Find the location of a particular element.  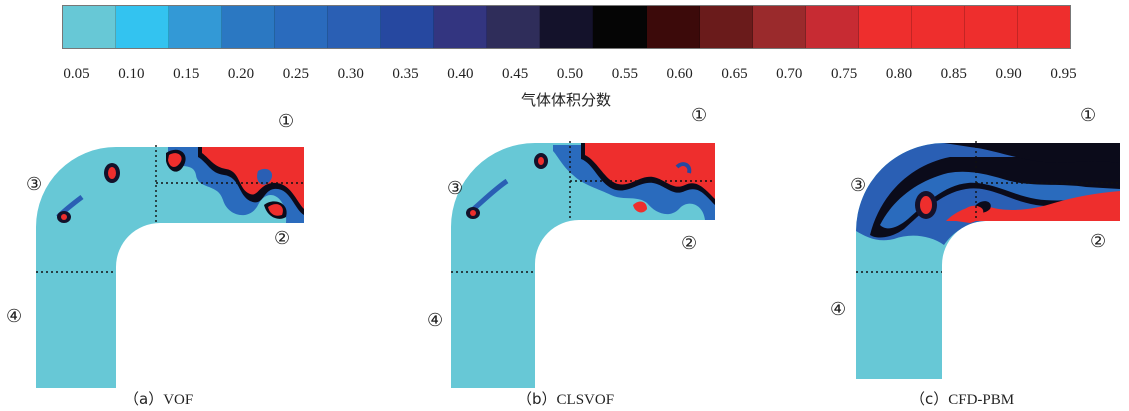

colorbar is located at coordinates (566, 27).